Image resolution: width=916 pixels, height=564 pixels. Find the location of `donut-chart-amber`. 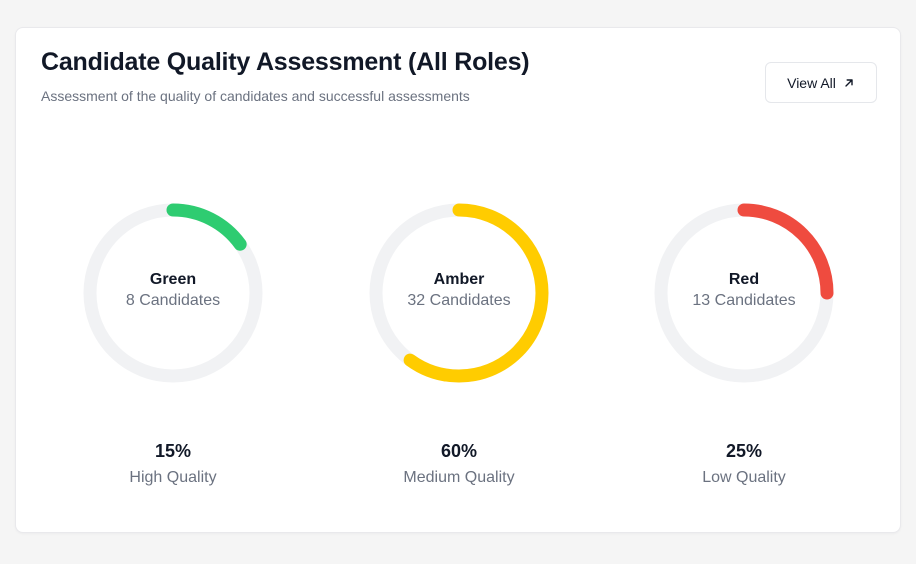

donut-chart-amber is located at coordinates (459, 293).